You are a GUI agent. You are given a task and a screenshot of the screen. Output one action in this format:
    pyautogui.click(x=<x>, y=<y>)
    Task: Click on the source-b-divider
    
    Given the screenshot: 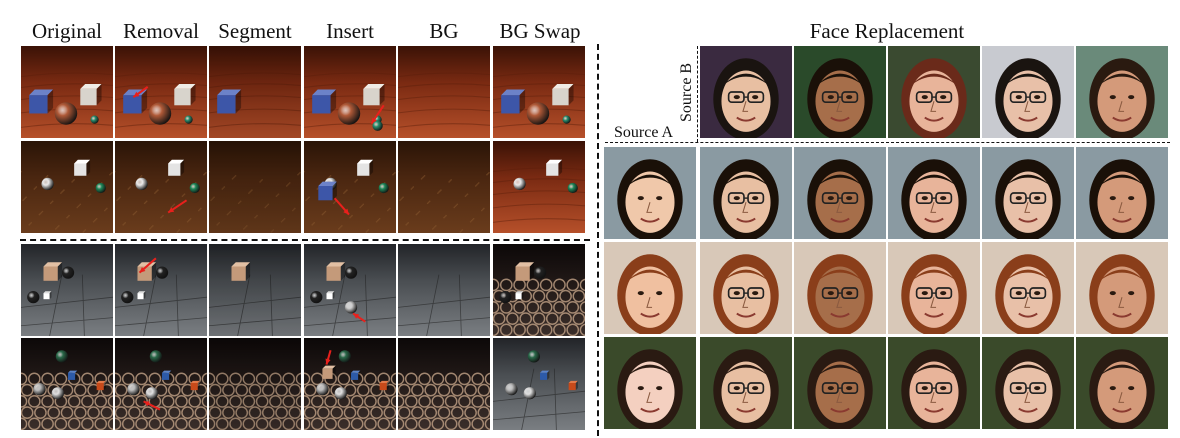 What is the action you would take?
    pyautogui.click(x=697, y=94)
    